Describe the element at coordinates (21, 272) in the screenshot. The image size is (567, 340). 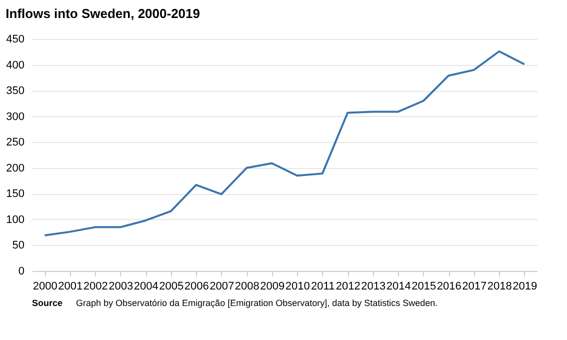
I see `y-tick-label: 0` at that location.